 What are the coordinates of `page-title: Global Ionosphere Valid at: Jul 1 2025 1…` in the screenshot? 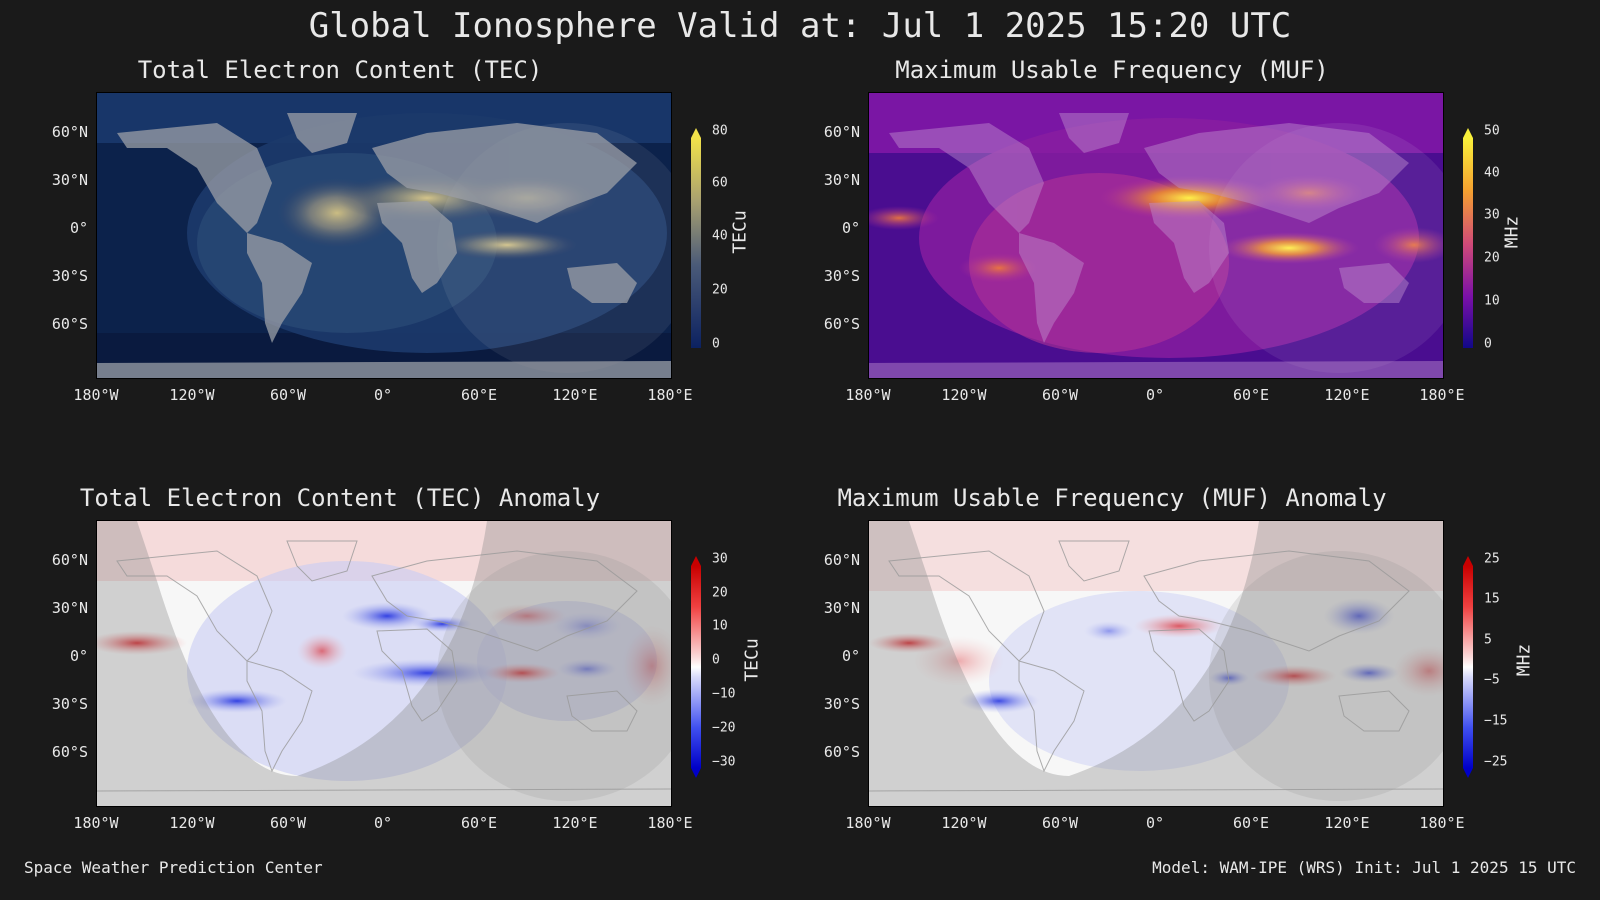 It's located at (800, 26).